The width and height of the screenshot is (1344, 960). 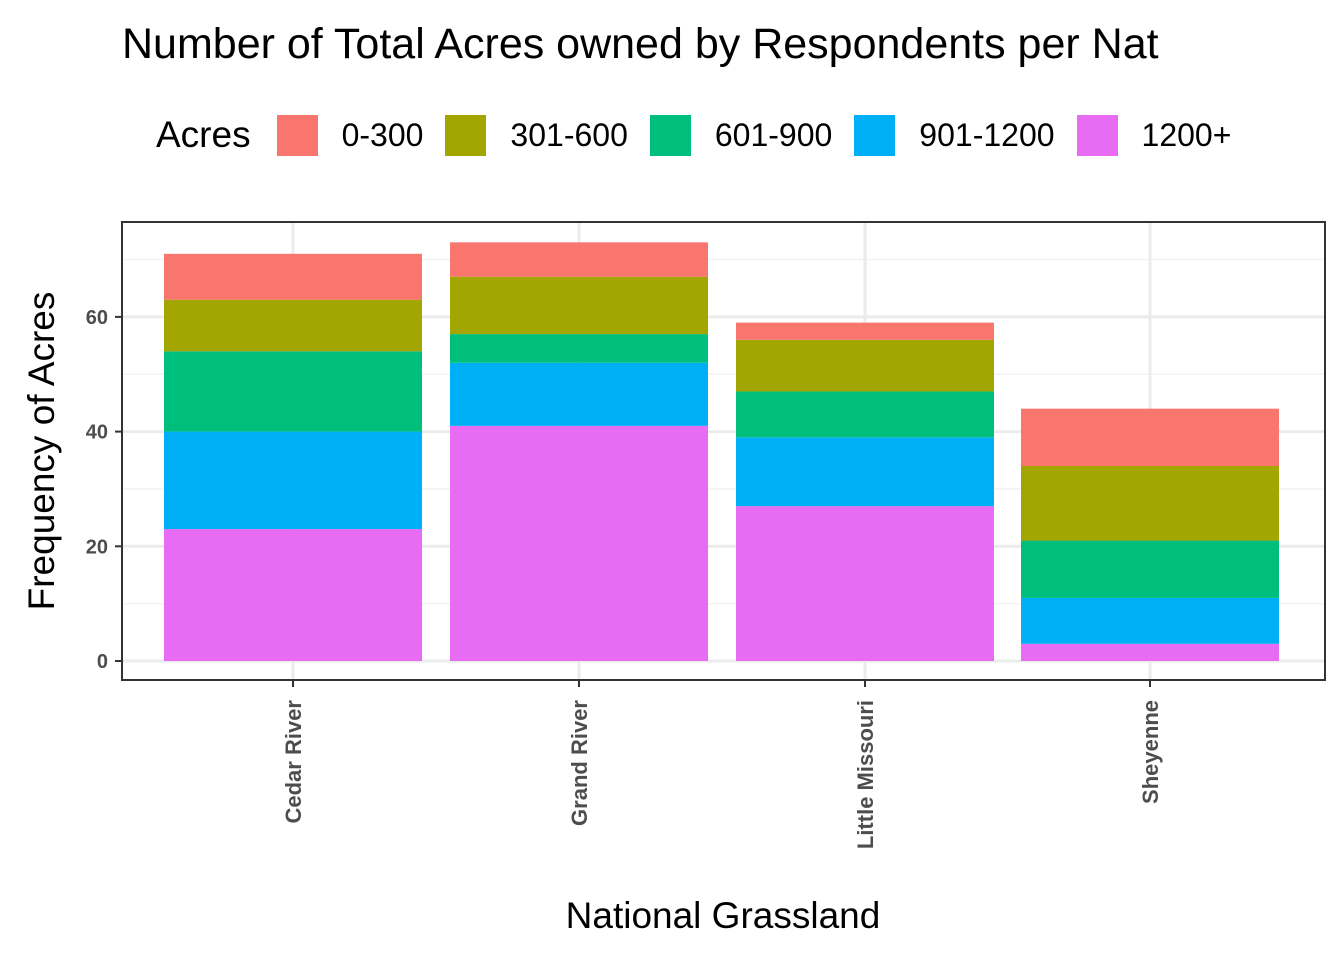 I want to click on bar-segment-901-1200-cedar-river, so click(x=293, y=480).